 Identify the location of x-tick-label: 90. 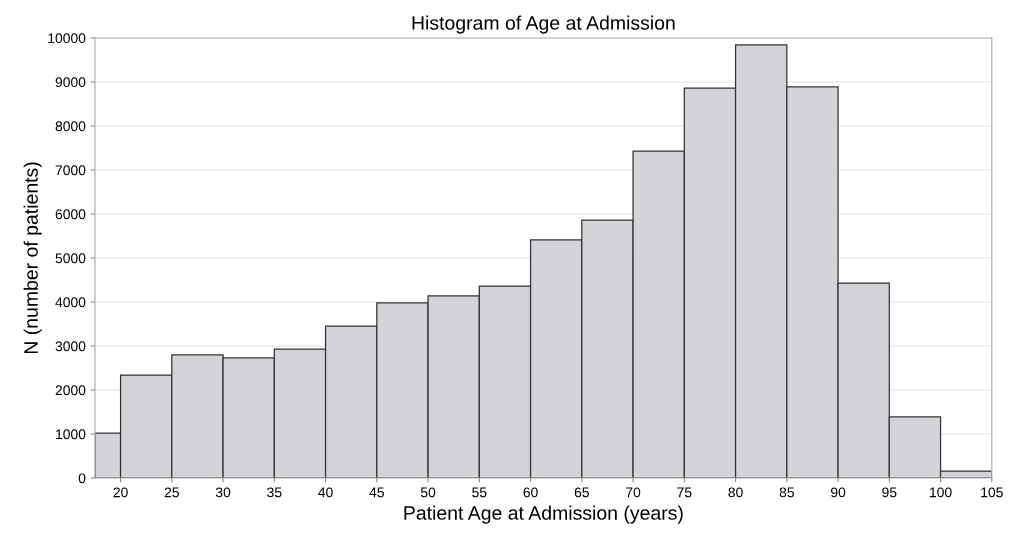
(838, 492).